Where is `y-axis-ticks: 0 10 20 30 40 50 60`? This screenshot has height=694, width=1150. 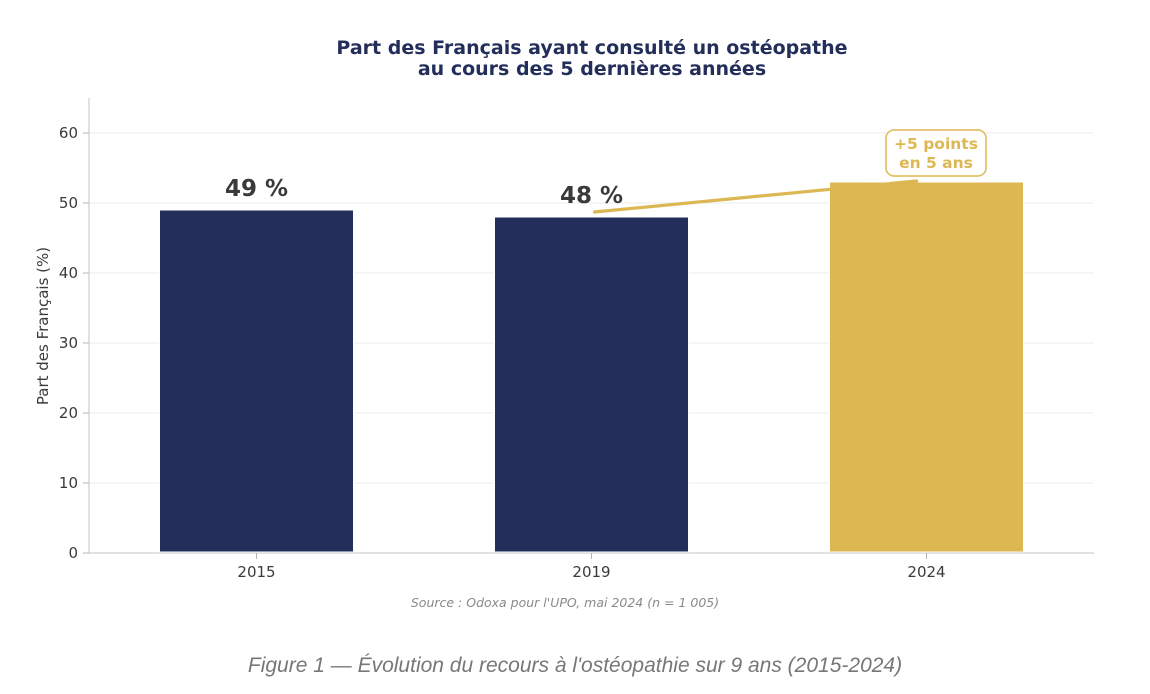 y-axis-ticks: 0 10 20 30 40 50 60 is located at coordinates (74, 343).